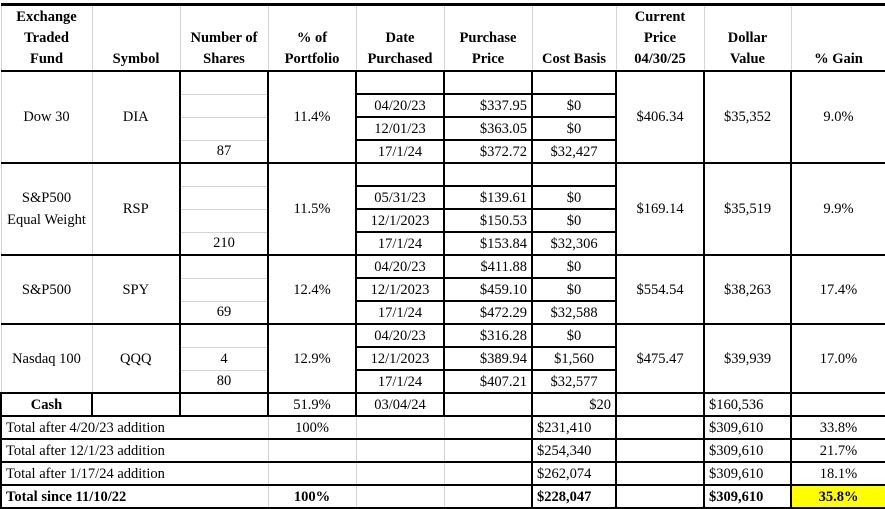 The height and width of the screenshot is (509, 885). What do you see at coordinates (660, 37) in the screenshot?
I see `header-current-price: Current Price 04/30/25` at bounding box center [660, 37].